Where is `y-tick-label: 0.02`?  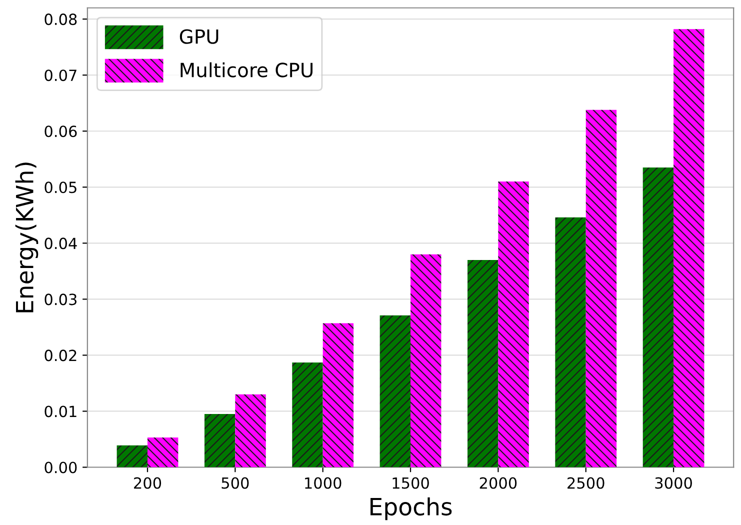
y-tick-label: 0.02 is located at coordinates (60, 356).